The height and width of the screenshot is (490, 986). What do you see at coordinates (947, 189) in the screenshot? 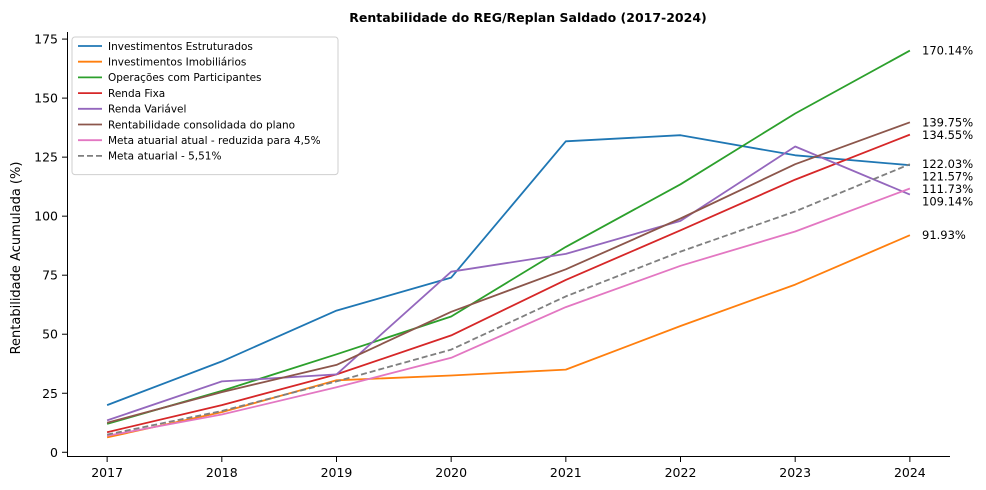
I see `end-value-label: 111.73%` at bounding box center [947, 189].